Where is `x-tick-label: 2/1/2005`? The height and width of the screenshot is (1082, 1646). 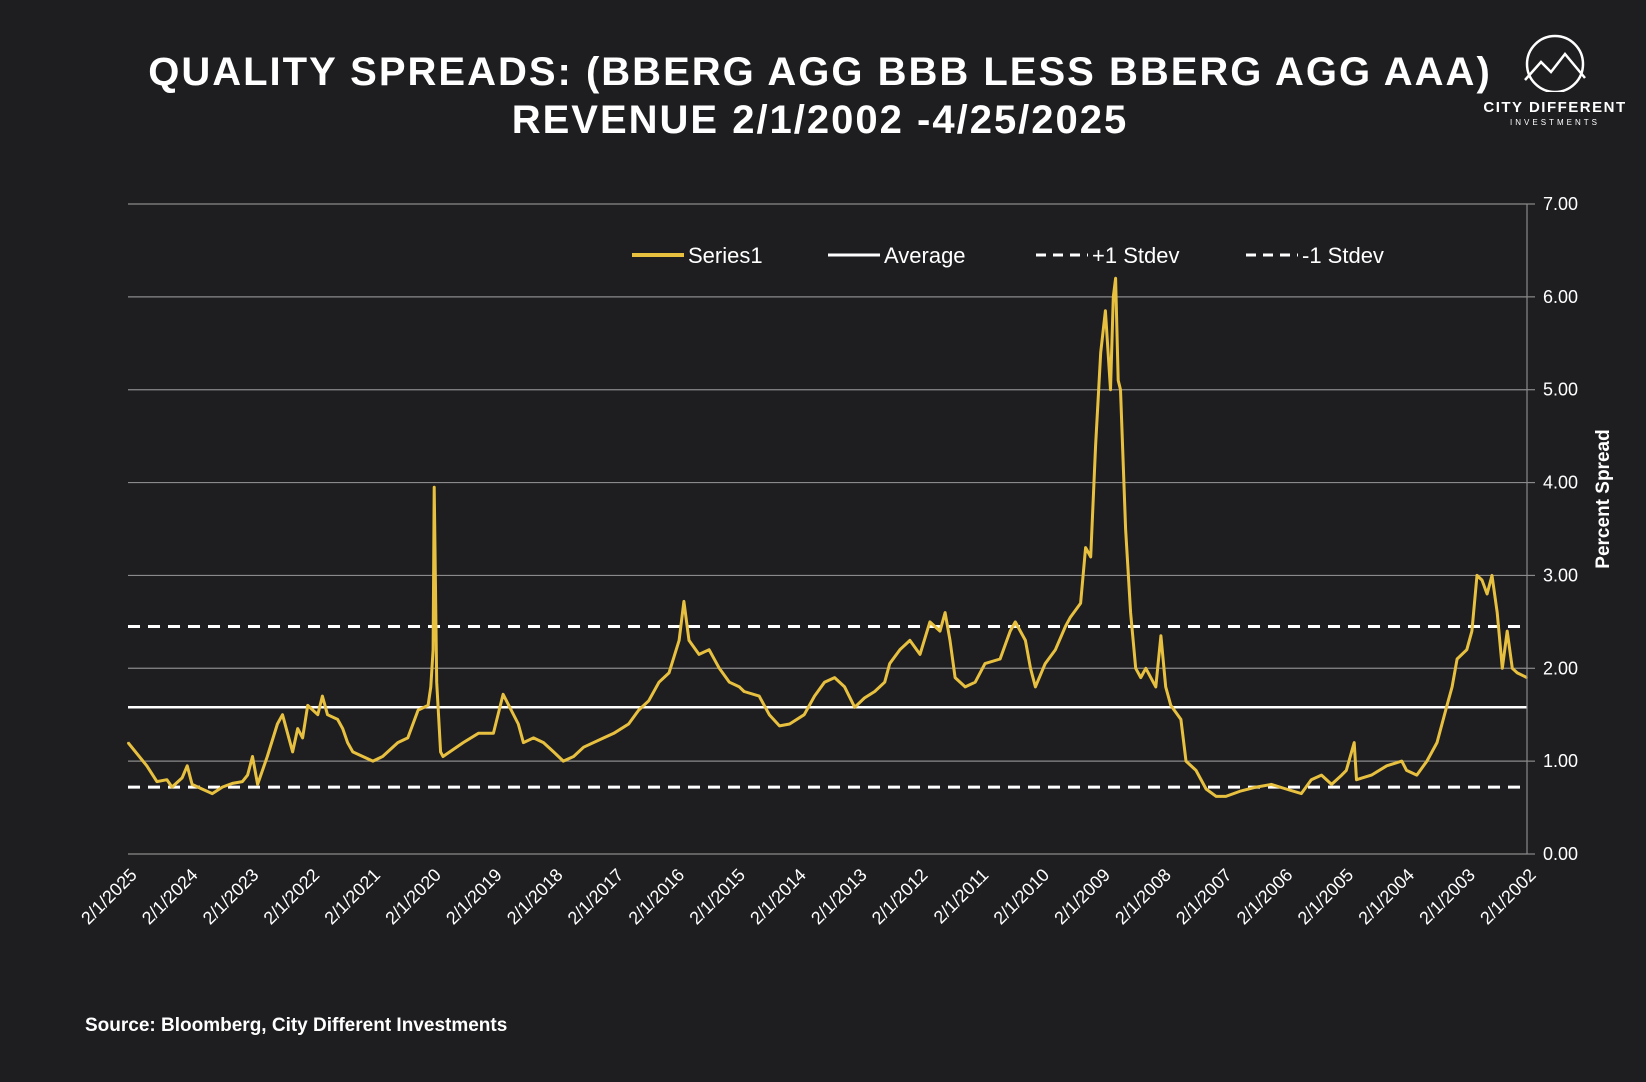
x-tick-label: 2/1/2005 is located at coordinates (1326, 897).